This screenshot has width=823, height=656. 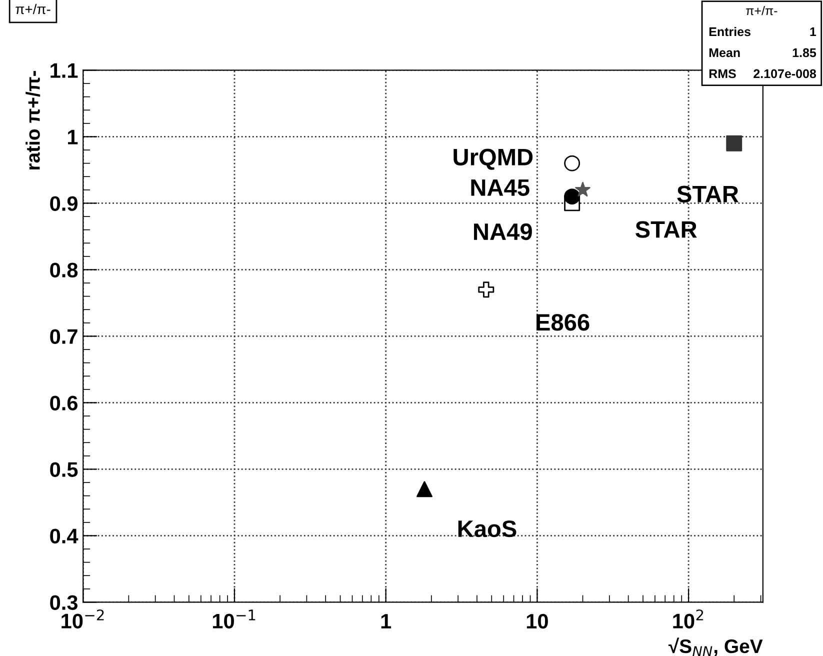 What do you see at coordinates (708, 194) in the screenshot?
I see `series-label: STAR` at bounding box center [708, 194].